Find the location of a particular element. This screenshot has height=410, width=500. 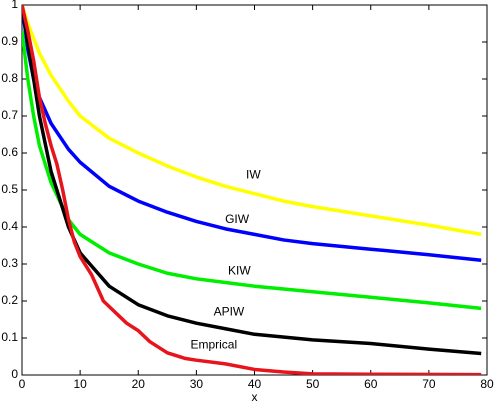

x-tick-label: 0 is located at coordinates (22, 384).